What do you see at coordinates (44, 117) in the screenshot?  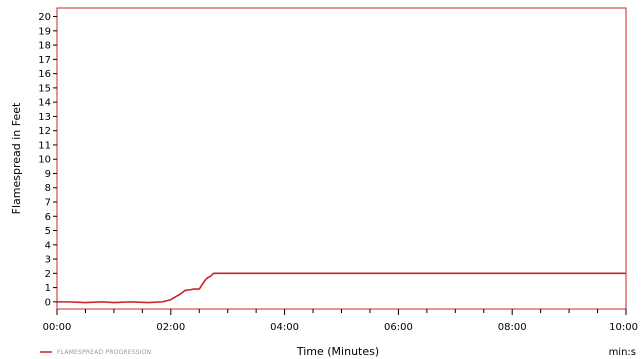 I see `y-tick-label: 13` at bounding box center [44, 117].